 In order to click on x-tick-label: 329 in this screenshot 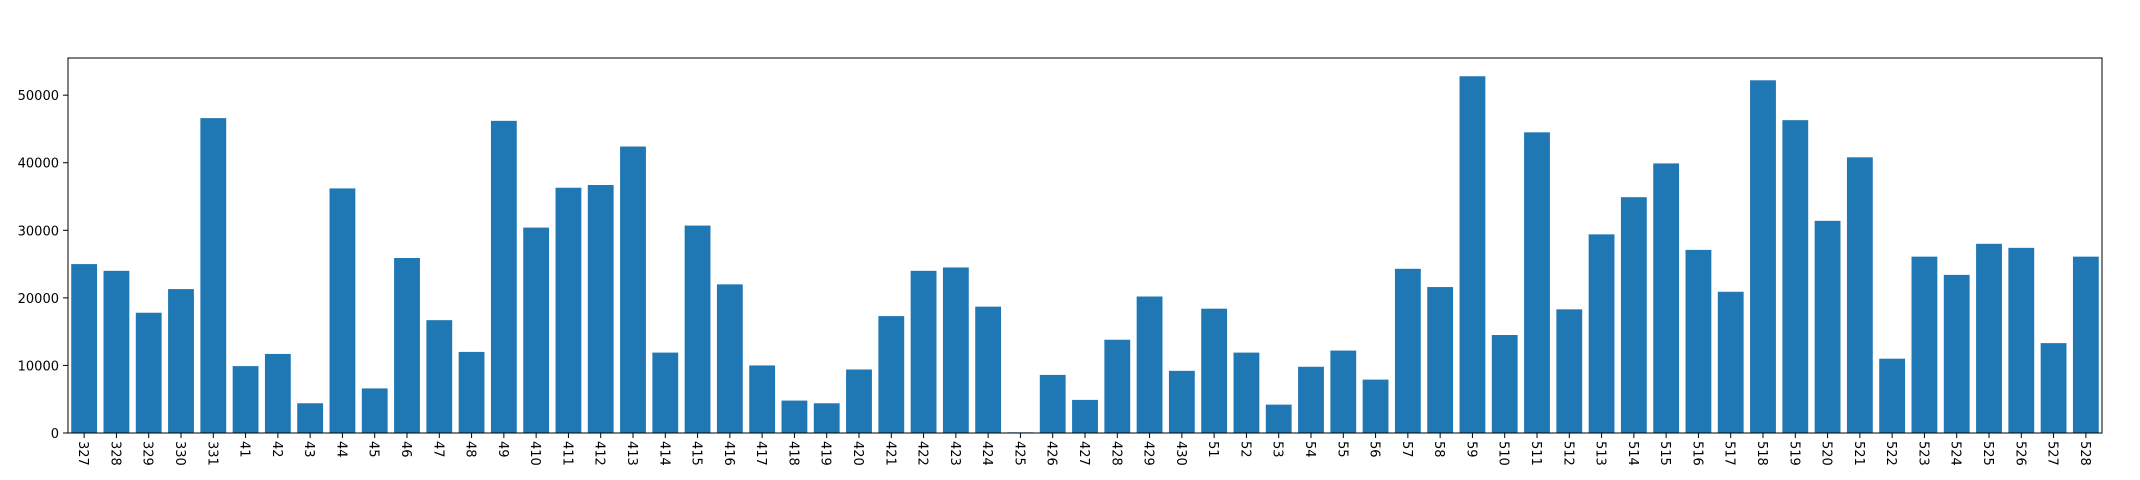, I will do `click(147, 453)`.